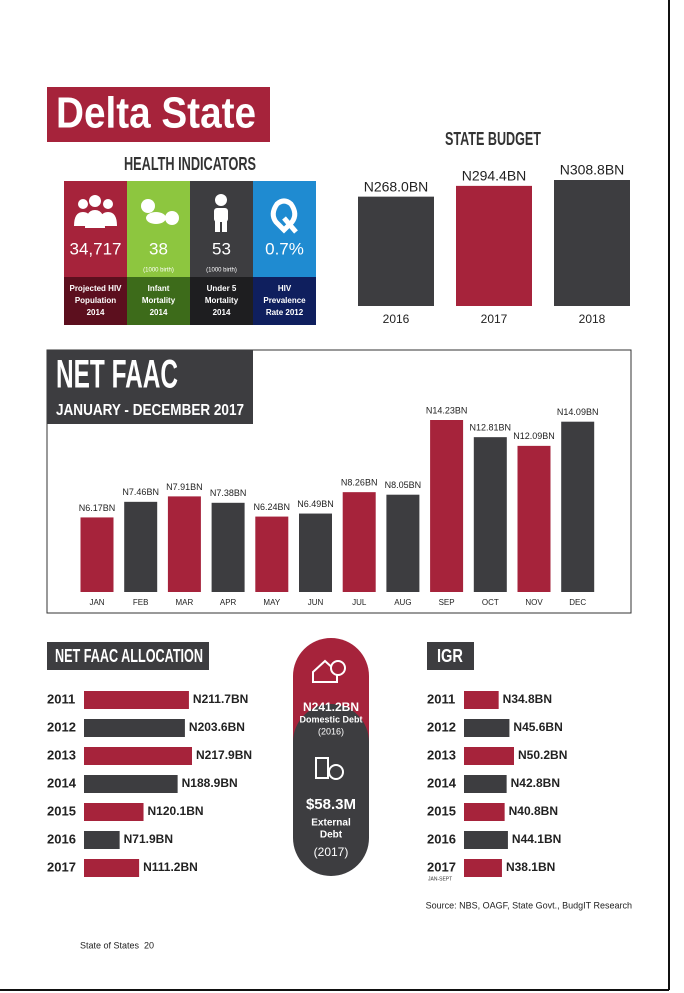 This screenshot has height=993, width=684. What do you see at coordinates (222, 288) in the screenshot?
I see `indicator-label: Under 5` at bounding box center [222, 288].